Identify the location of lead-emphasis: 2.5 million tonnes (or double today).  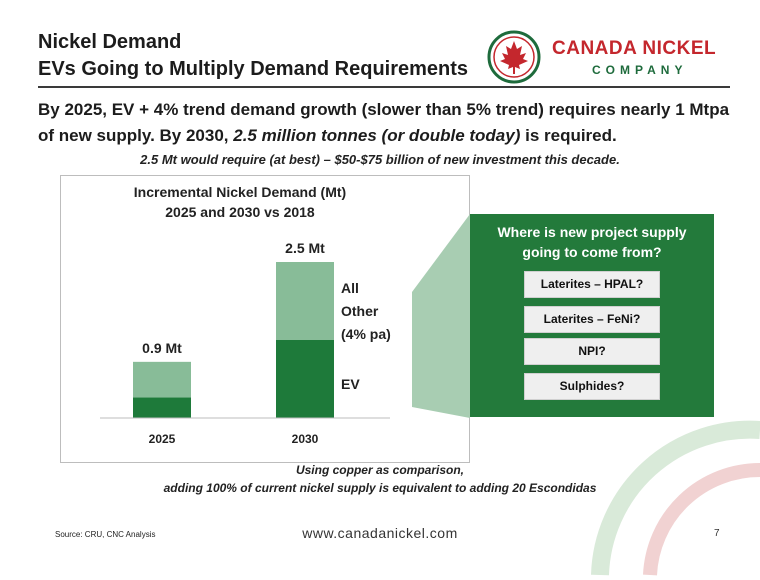
(377, 135).